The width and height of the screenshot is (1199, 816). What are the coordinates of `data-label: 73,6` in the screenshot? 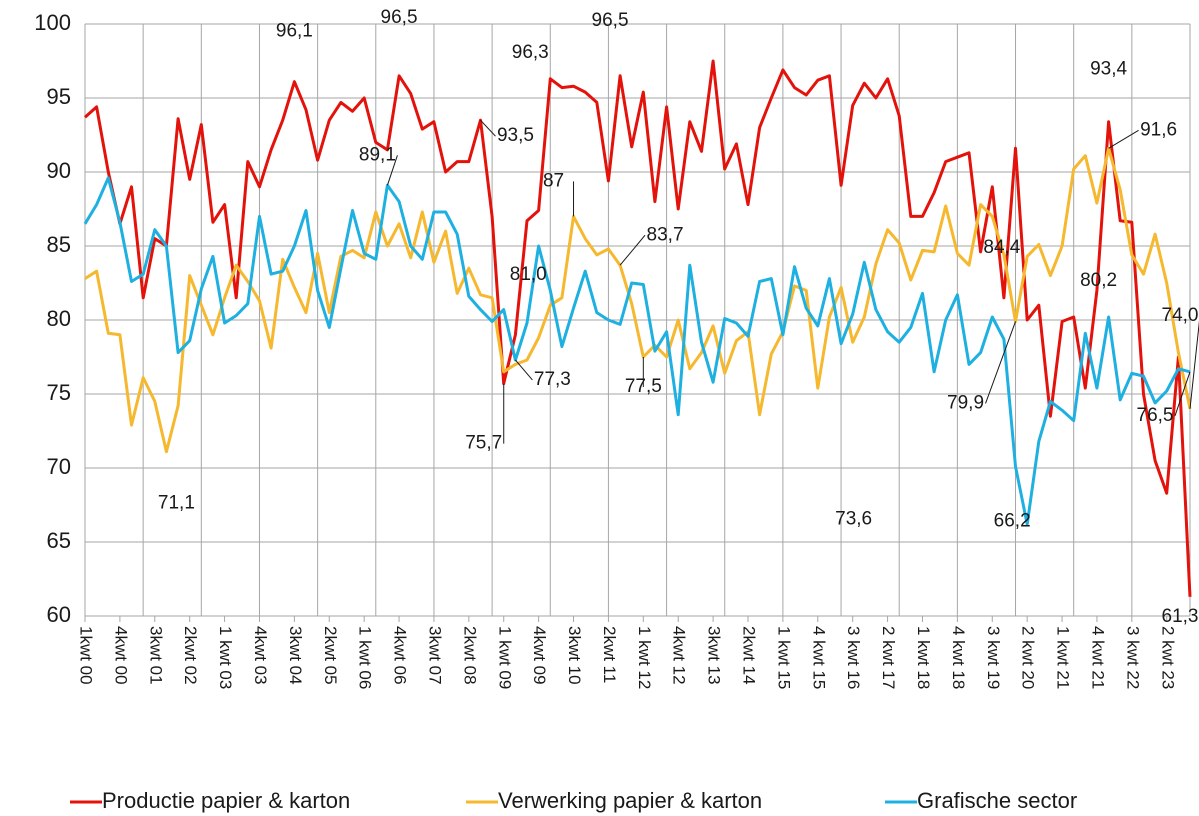 It's located at (853, 519).